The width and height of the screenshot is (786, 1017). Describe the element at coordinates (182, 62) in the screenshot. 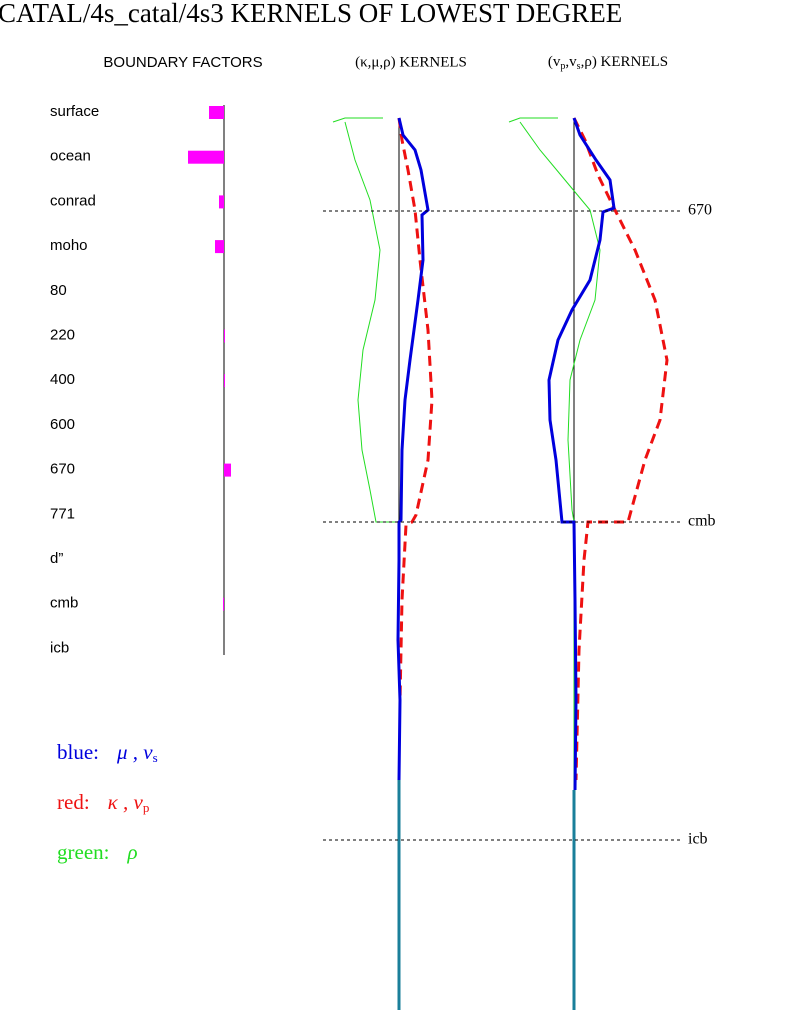

I see `boundary-title: BOUNDARY FACTORS` at that location.